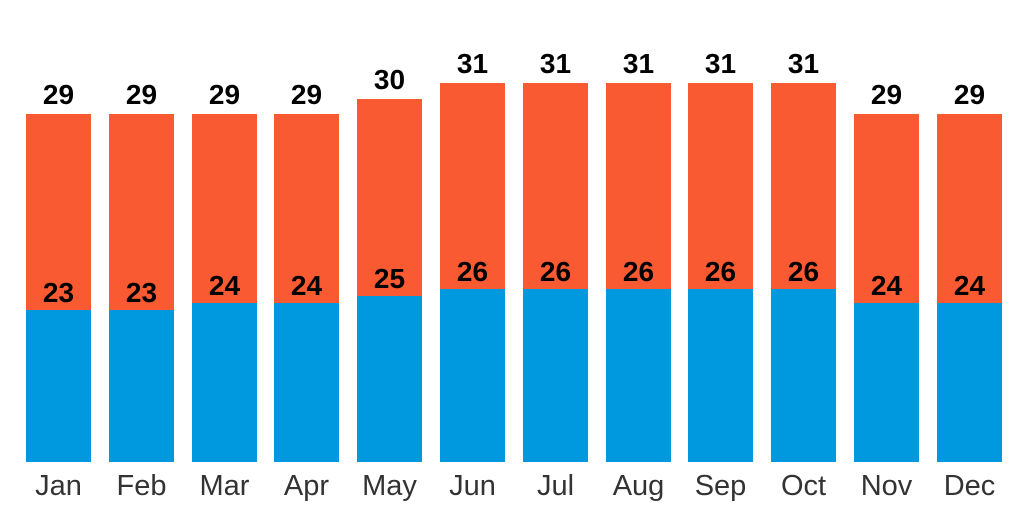  I want to click on month-label: Jul, so click(555, 486).